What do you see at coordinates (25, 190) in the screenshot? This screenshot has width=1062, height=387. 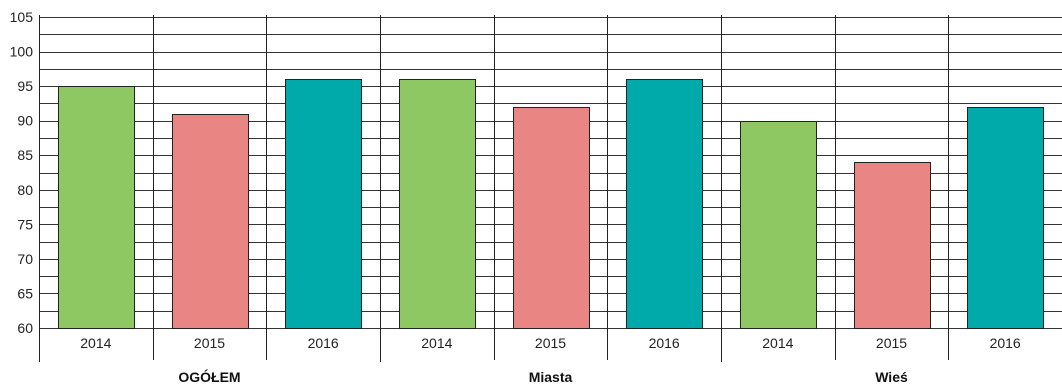 I see `y-tick-label: 80` at bounding box center [25, 190].